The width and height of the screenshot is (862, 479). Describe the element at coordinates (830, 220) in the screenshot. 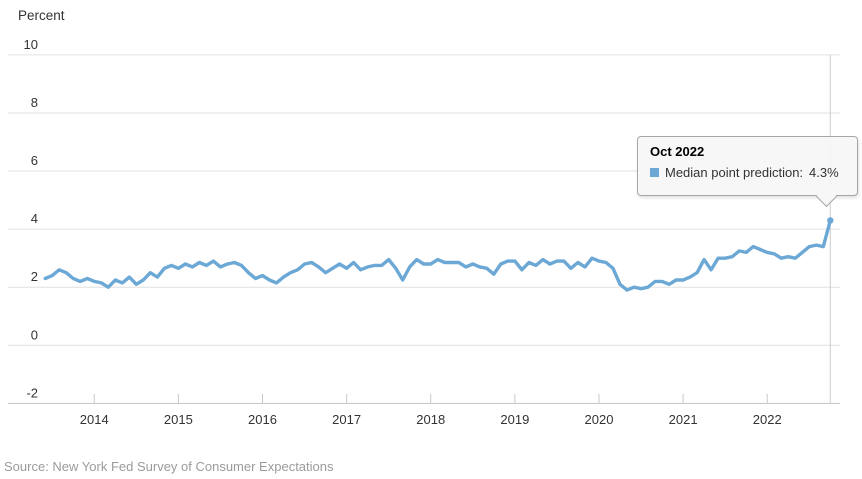

I see `hovered-point-marker` at that location.